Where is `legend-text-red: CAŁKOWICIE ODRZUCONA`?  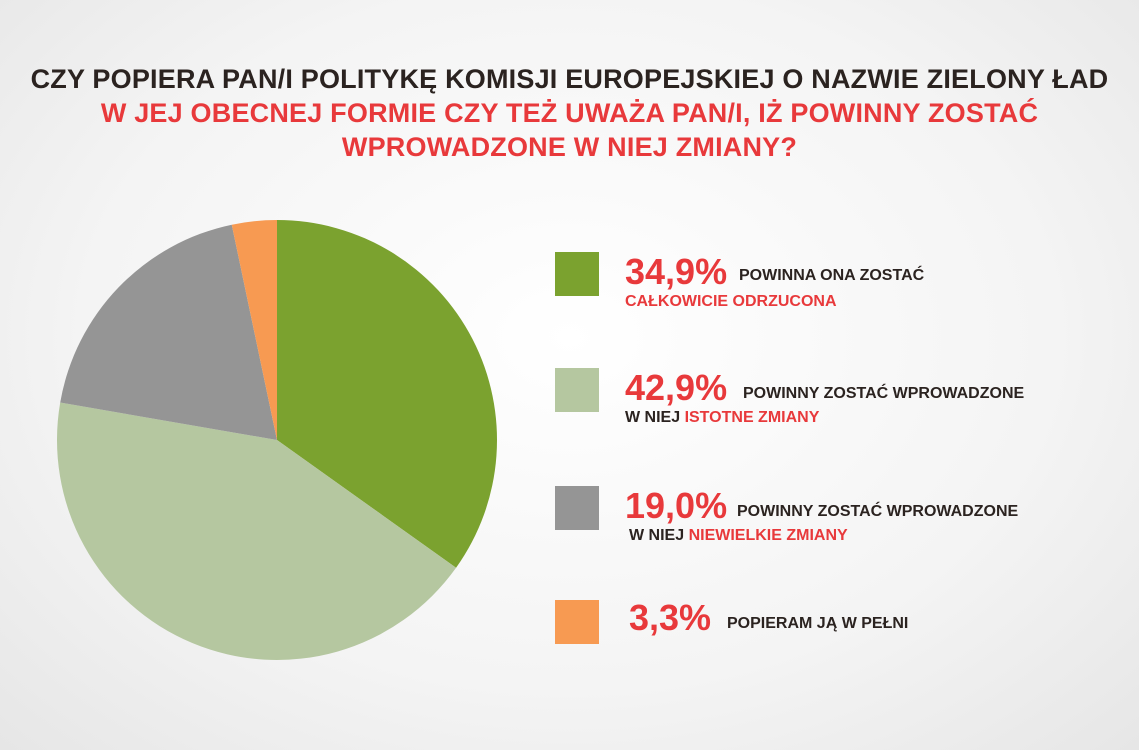
legend-text-red: CAŁKOWICIE ODRZUCONA is located at coordinates (731, 301).